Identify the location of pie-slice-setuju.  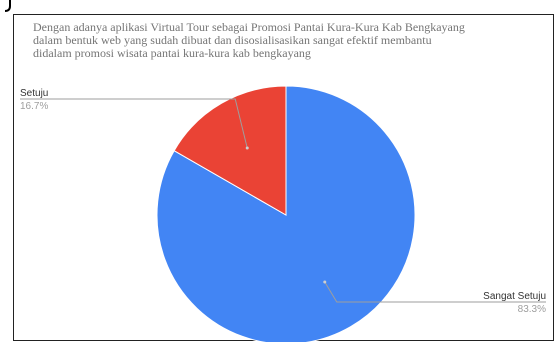
(230, 150).